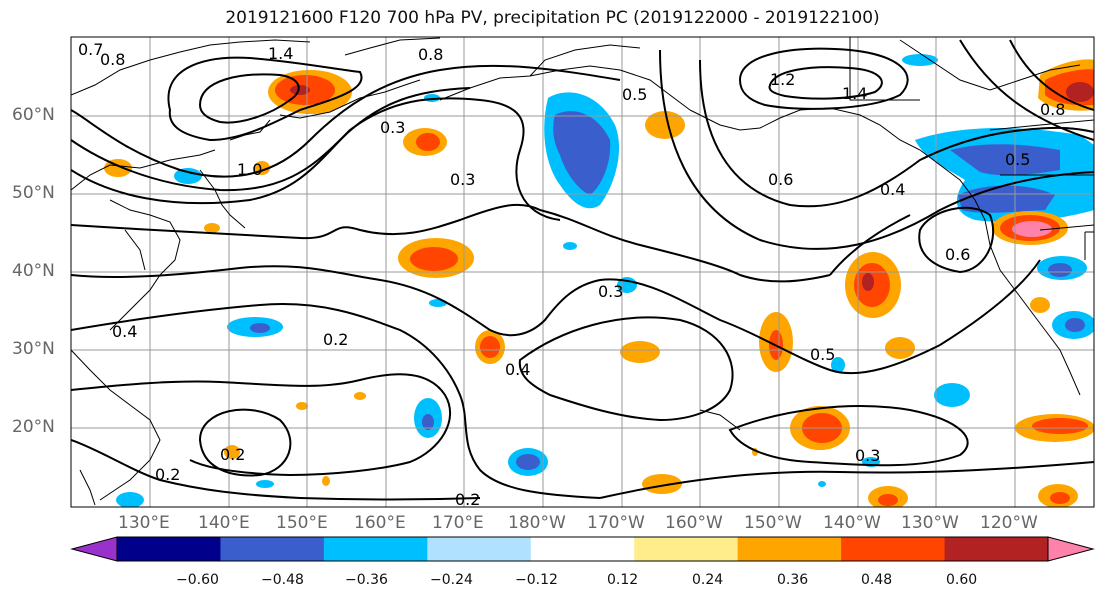 The height and width of the screenshot is (601, 1105). What do you see at coordinates (33, 271) in the screenshot?
I see `lat-label: 40°N` at bounding box center [33, 271].